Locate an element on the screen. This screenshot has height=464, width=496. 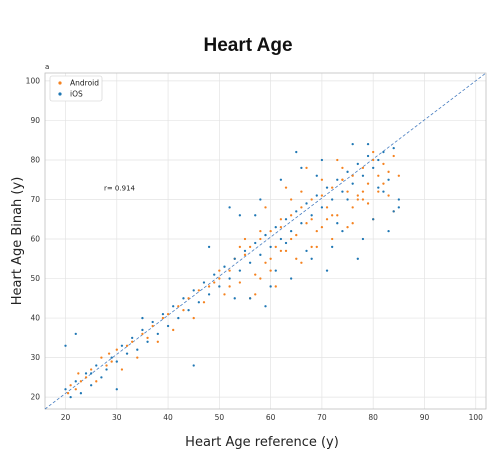
legend-marker-ios is located at coordinates (60, 94).